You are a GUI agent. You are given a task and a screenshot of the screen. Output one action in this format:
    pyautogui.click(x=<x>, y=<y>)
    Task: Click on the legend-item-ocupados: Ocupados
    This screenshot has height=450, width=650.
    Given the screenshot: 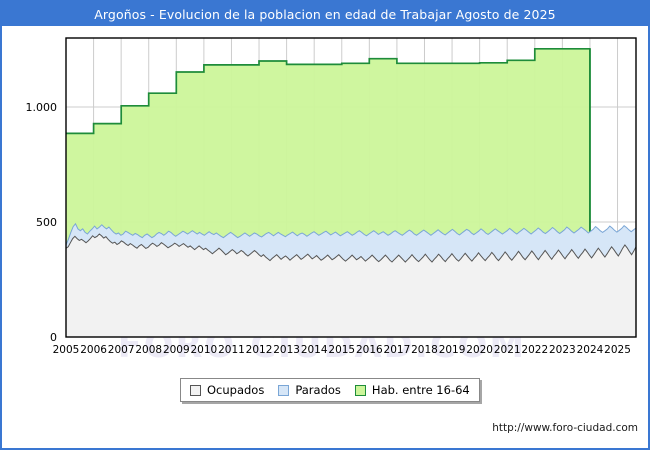 What is the action you would take?
    pyautogui.click(x=227, y=390)
    